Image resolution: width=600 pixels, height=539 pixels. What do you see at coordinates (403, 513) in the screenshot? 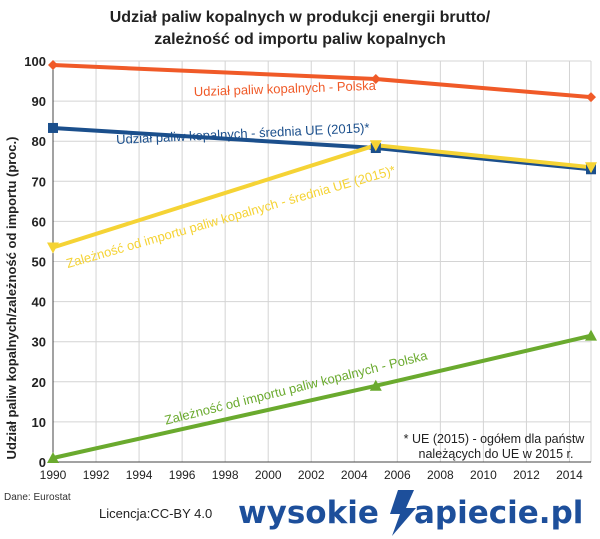
I see `lightning-bolt-icon` at bounding box center [403, 513].